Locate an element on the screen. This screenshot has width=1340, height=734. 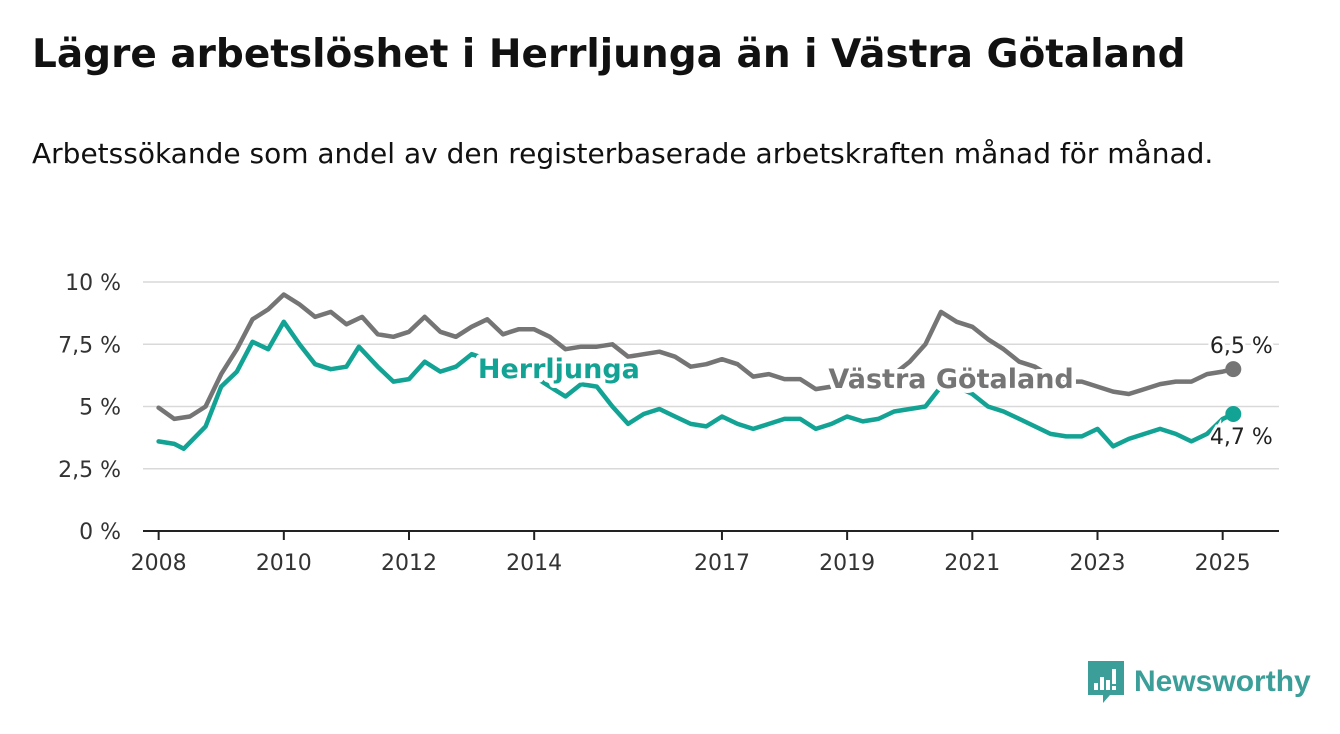
x-tick-label: 2023 is located at coordinates (1097, 563).